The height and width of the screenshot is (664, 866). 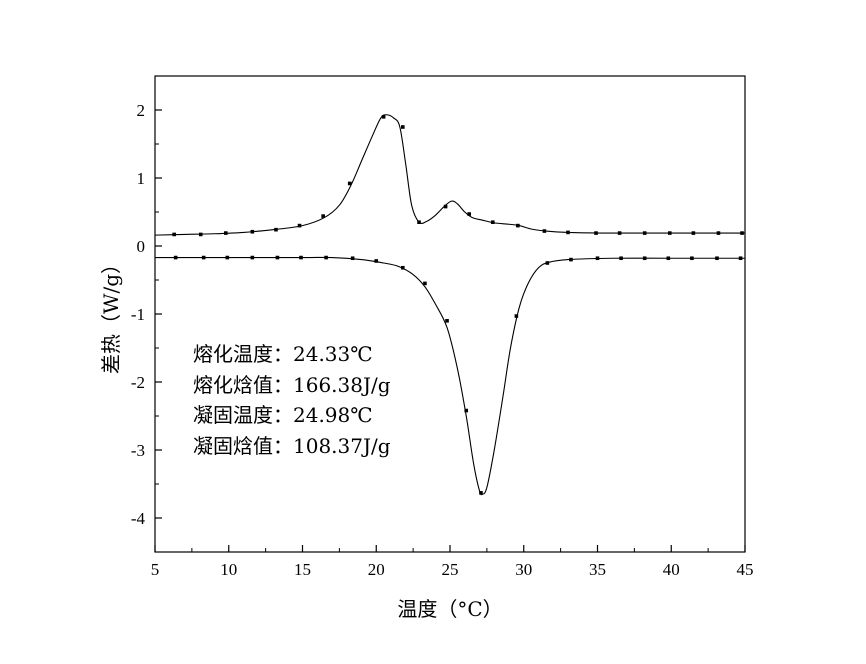 I want to click on y-tick-label: -4, so click(x=138, y=518).